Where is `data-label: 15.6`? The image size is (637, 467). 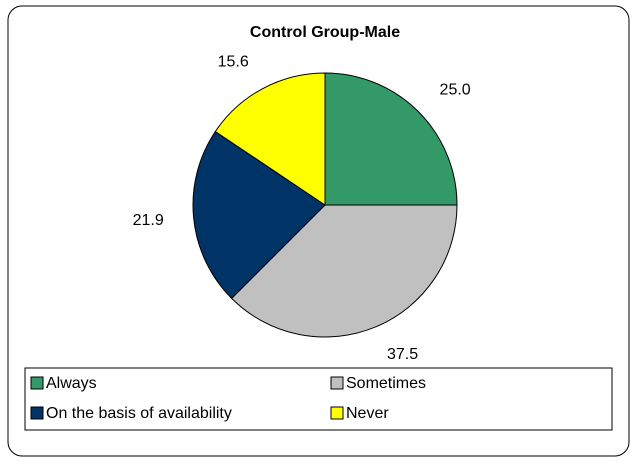 data-label: 15.6 is located at coordinates (233, 61).